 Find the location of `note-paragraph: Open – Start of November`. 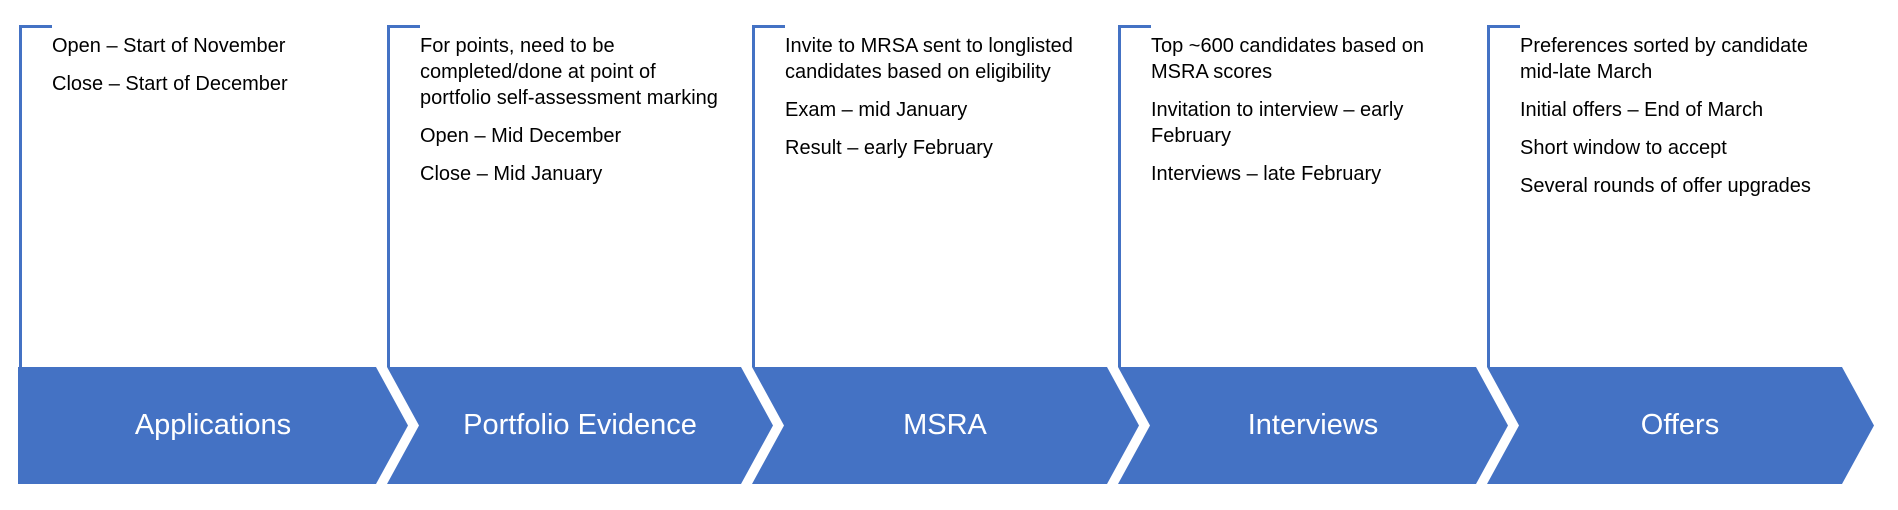

note-paragraph: Open – Start of November is located at coordinates (169, 46).